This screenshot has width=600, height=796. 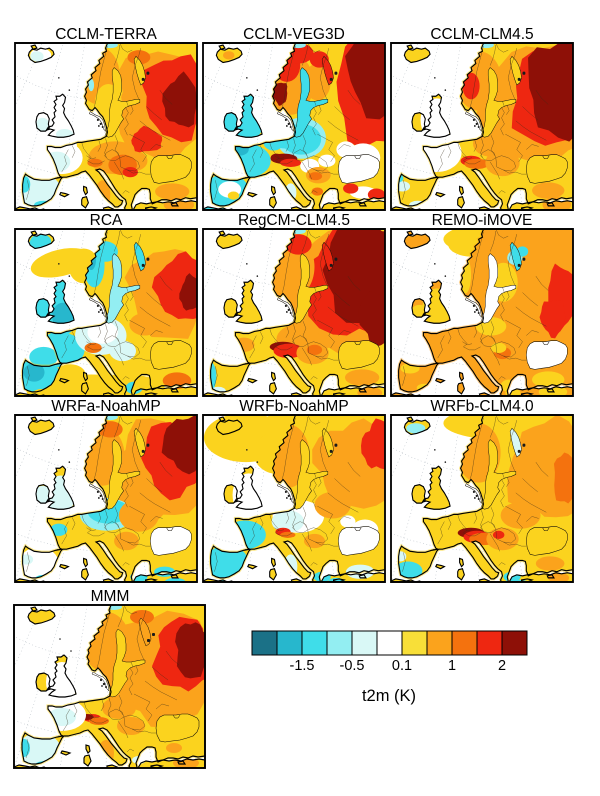 I want to click on svg-text: WRFa-NoahMP, so click(x=105, y=406).